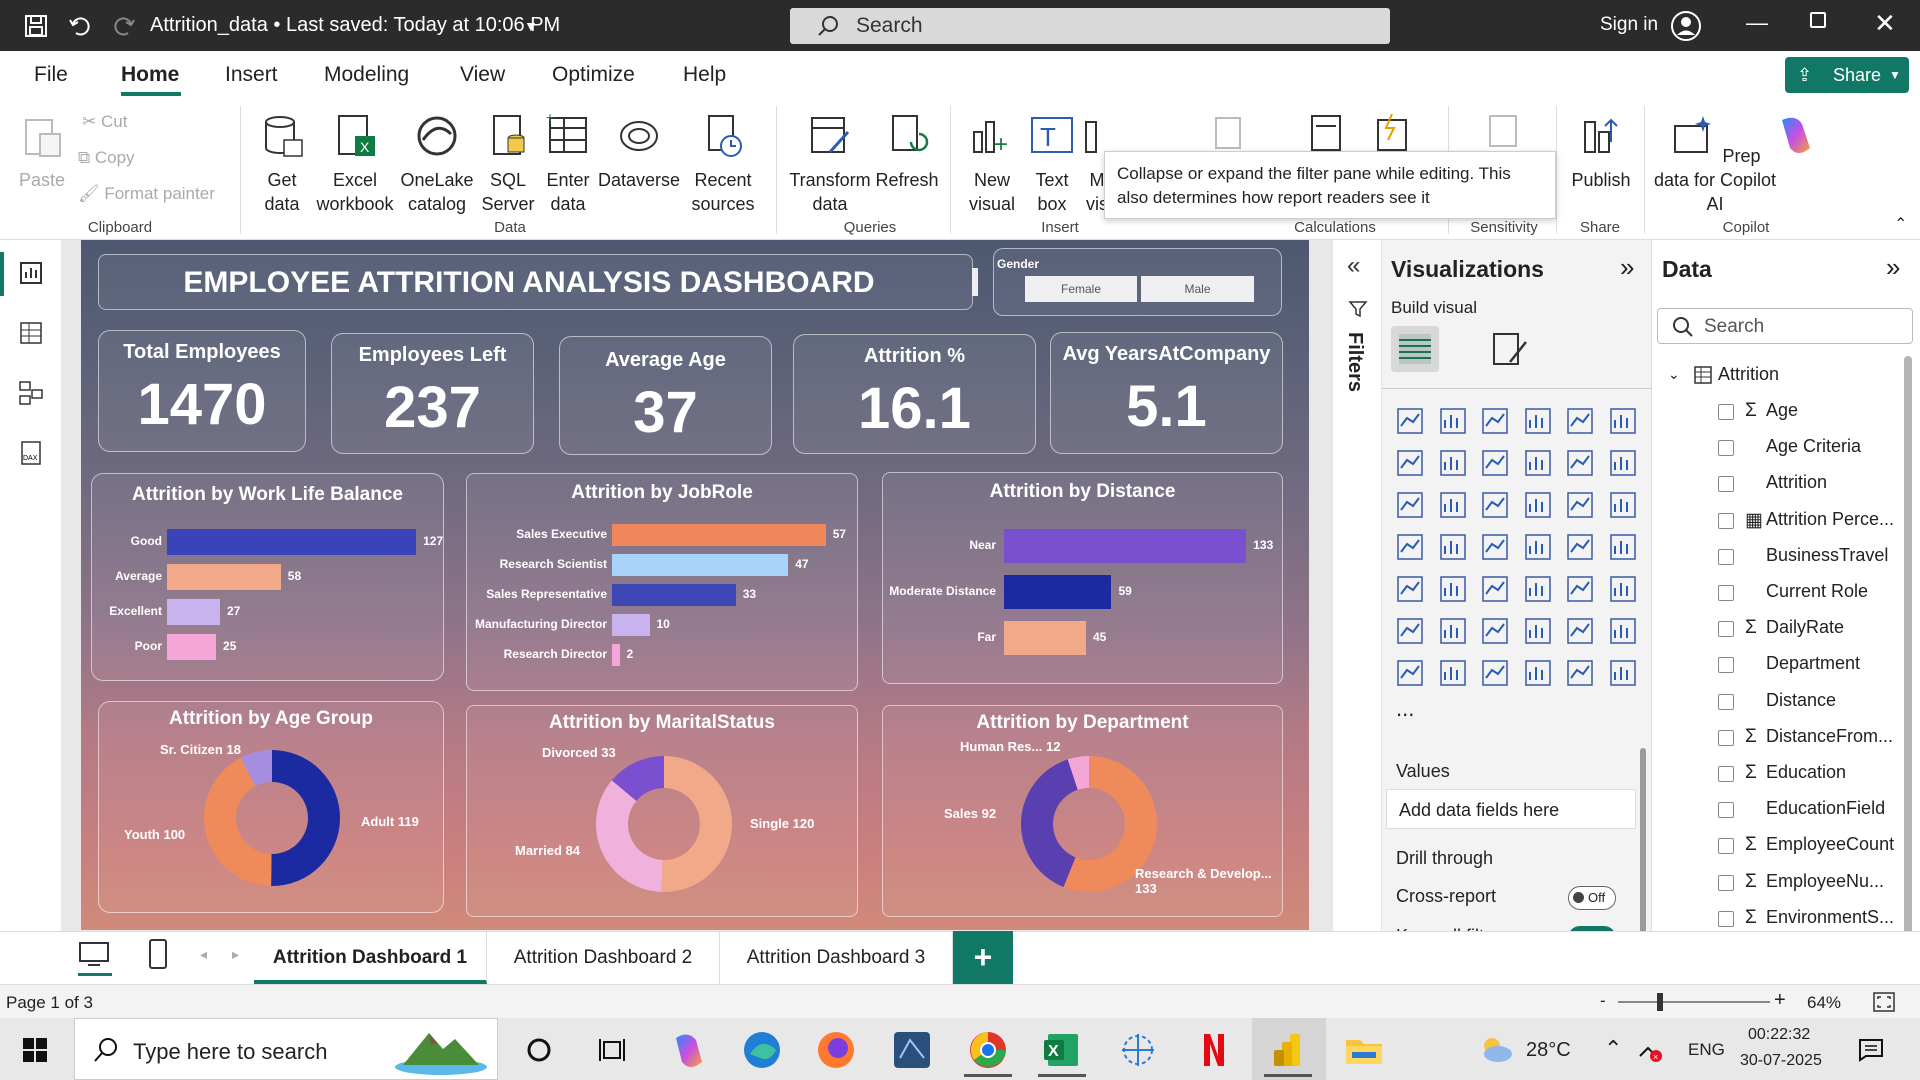 Image resolution: width=1920 pixels, height=1080 pixels. Describe the element at coordinates (1410, 547) in the screenshot. I see `treemap-icon` at that location.